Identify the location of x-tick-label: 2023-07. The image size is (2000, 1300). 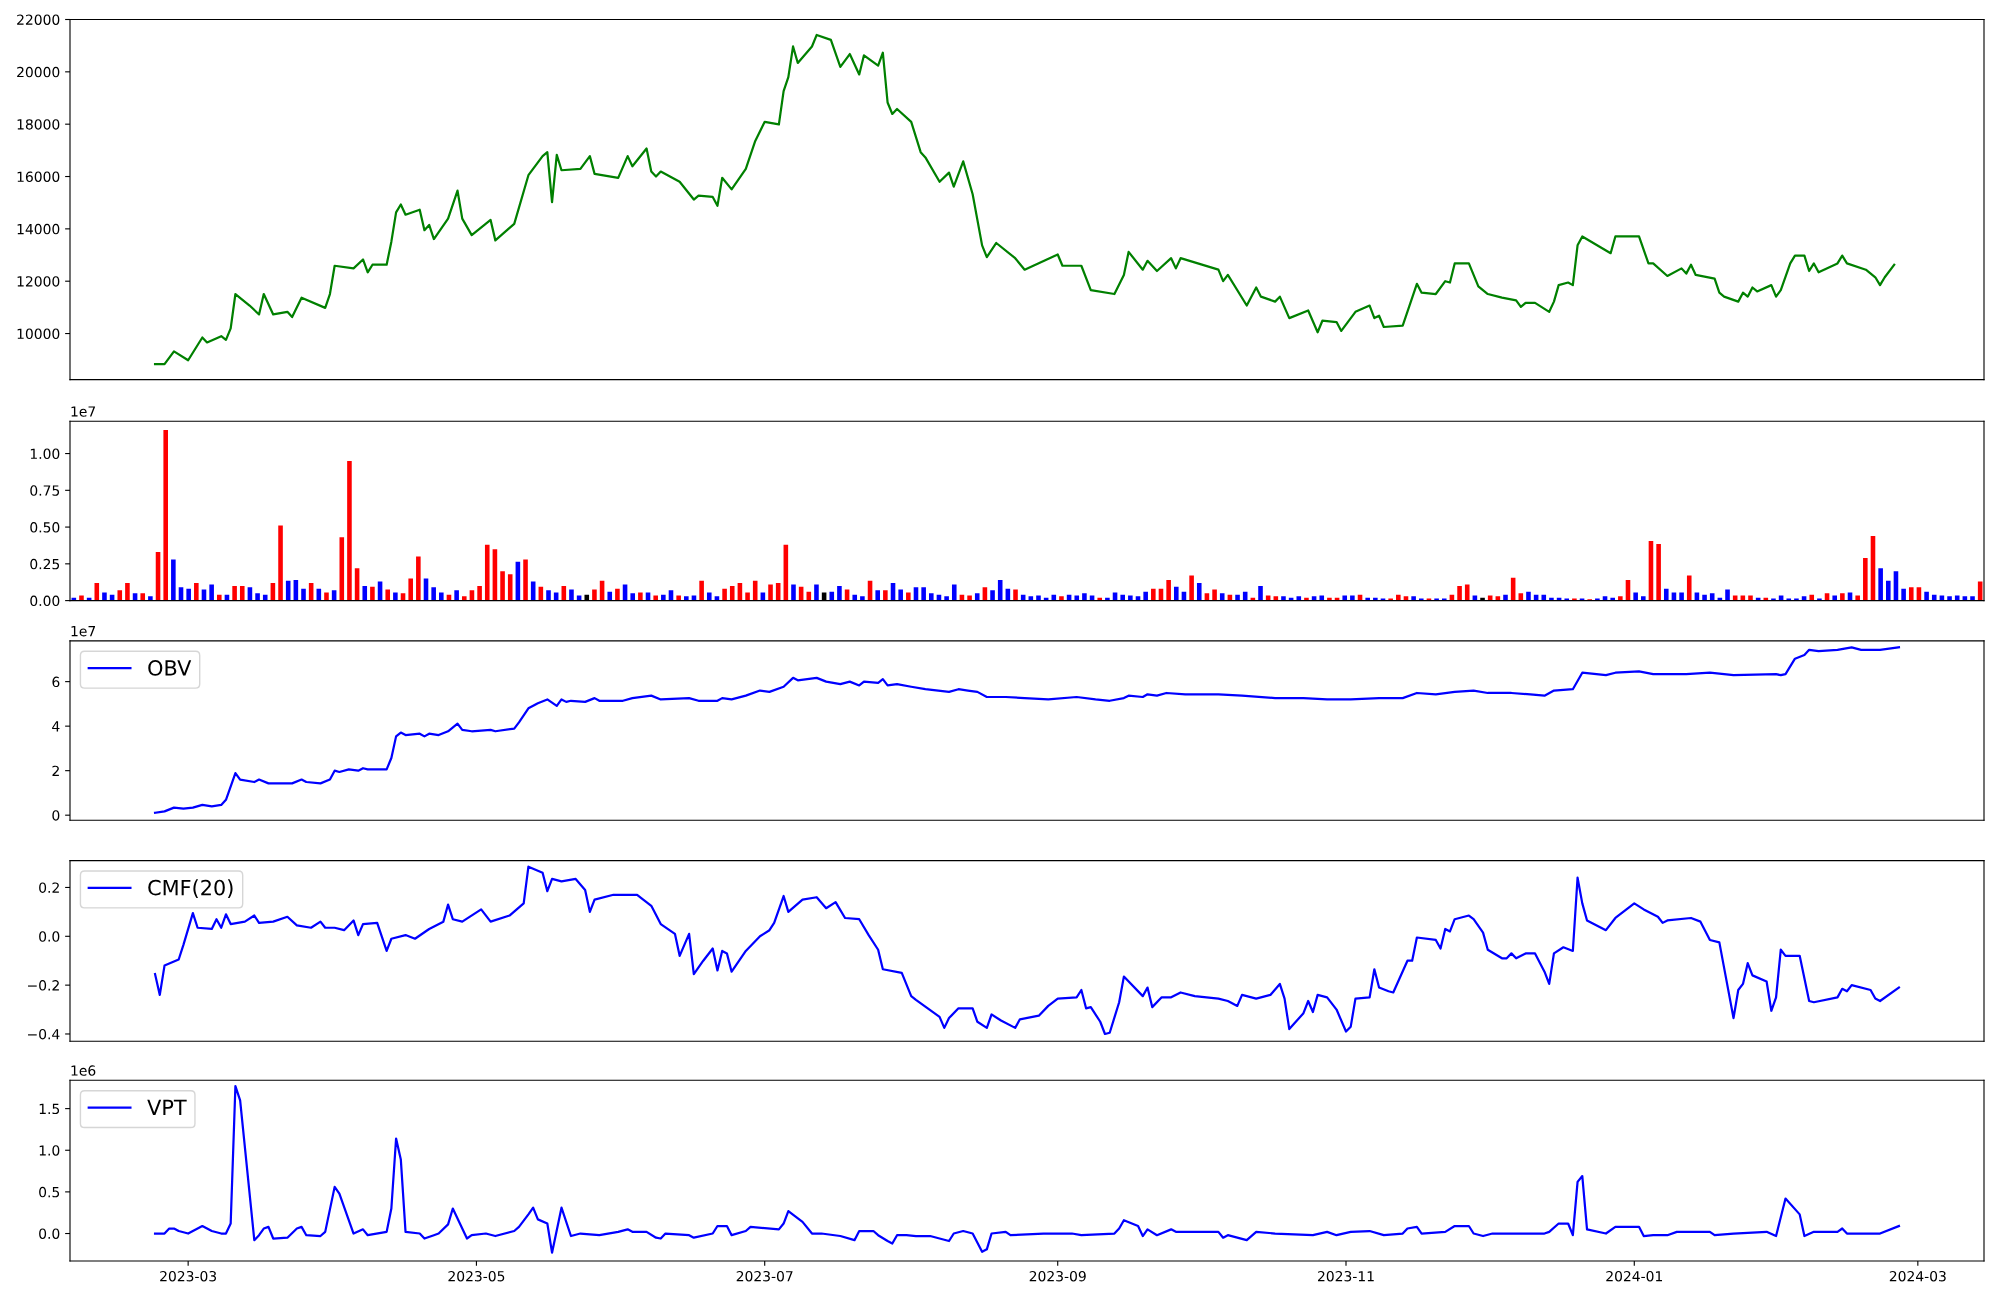
(764, 1276).